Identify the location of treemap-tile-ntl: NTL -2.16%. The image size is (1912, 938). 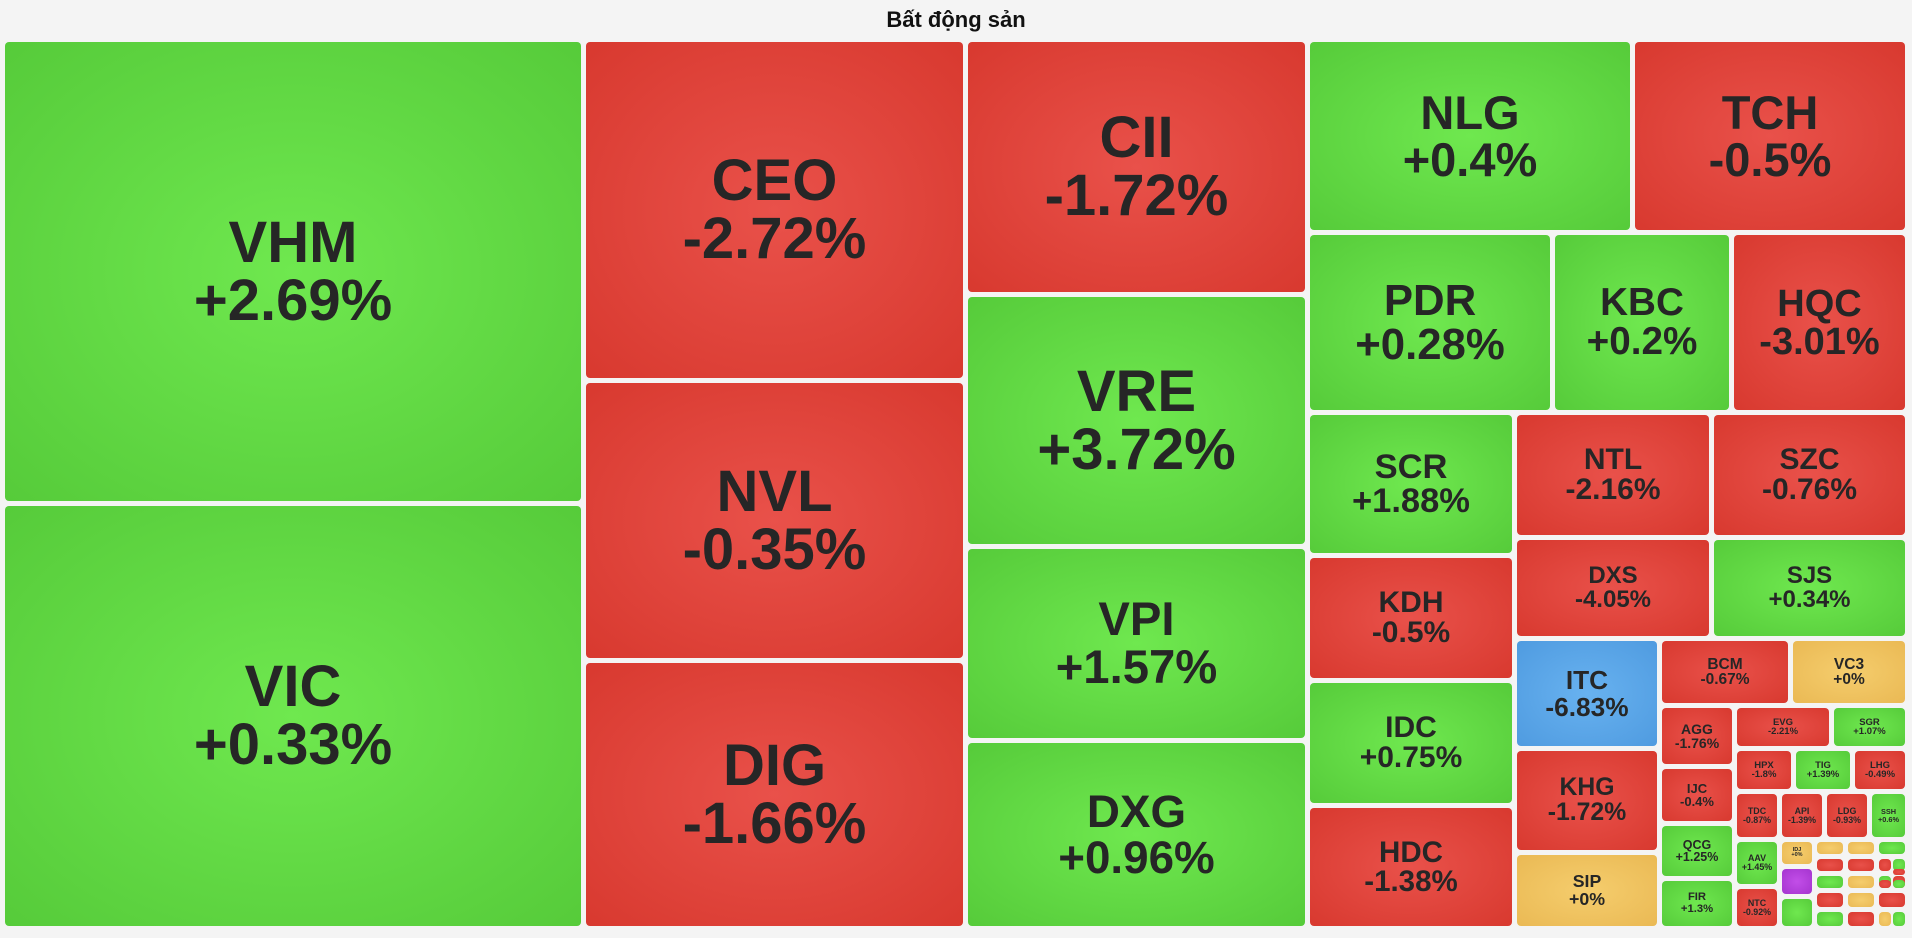
(1613, 475).